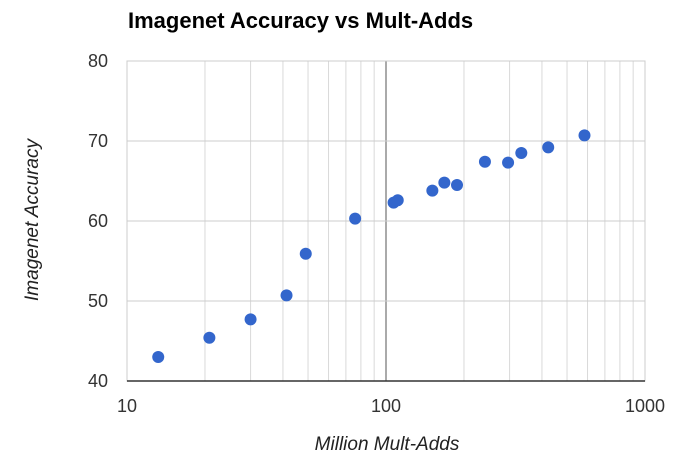  I want to click on x-tick-label: 1000, so click(645, 406).